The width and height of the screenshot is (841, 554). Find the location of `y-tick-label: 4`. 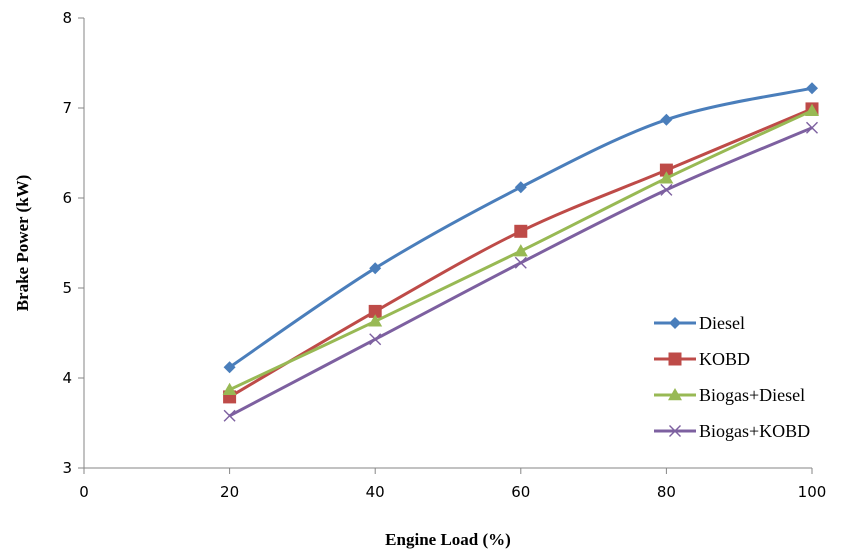

y-tick-label: 4 is located at coordinates (67, 378).